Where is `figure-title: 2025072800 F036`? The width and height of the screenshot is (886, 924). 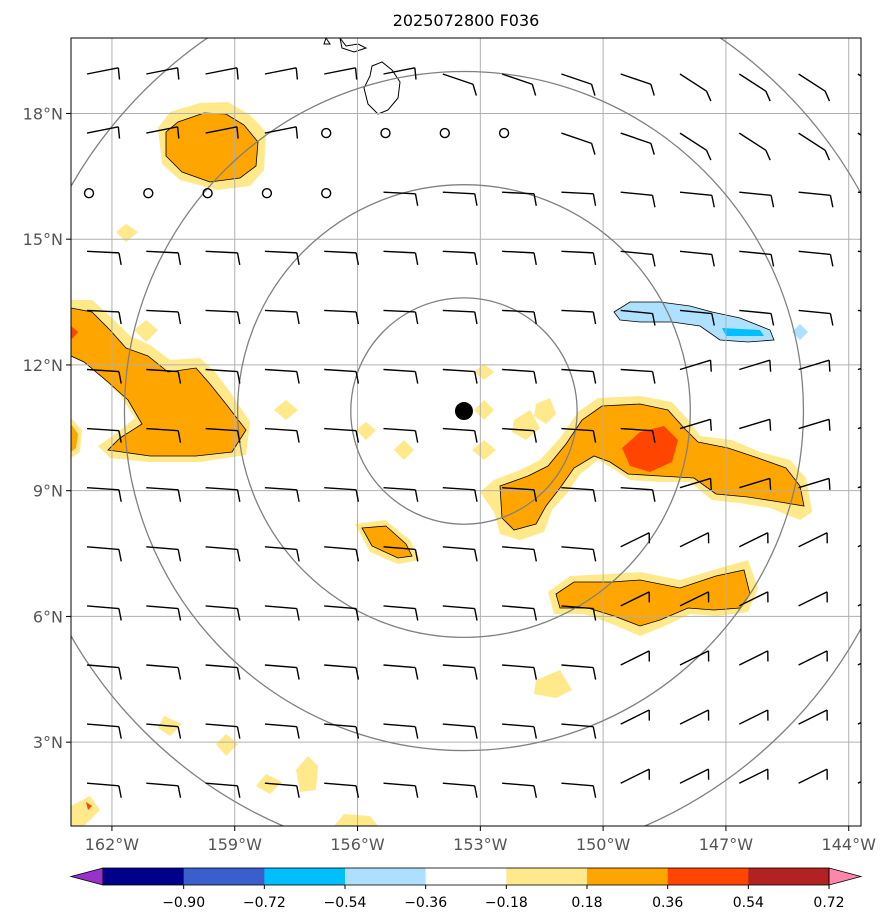
figure-title: 2025072800 F036 is located at coordinates (466, 20).